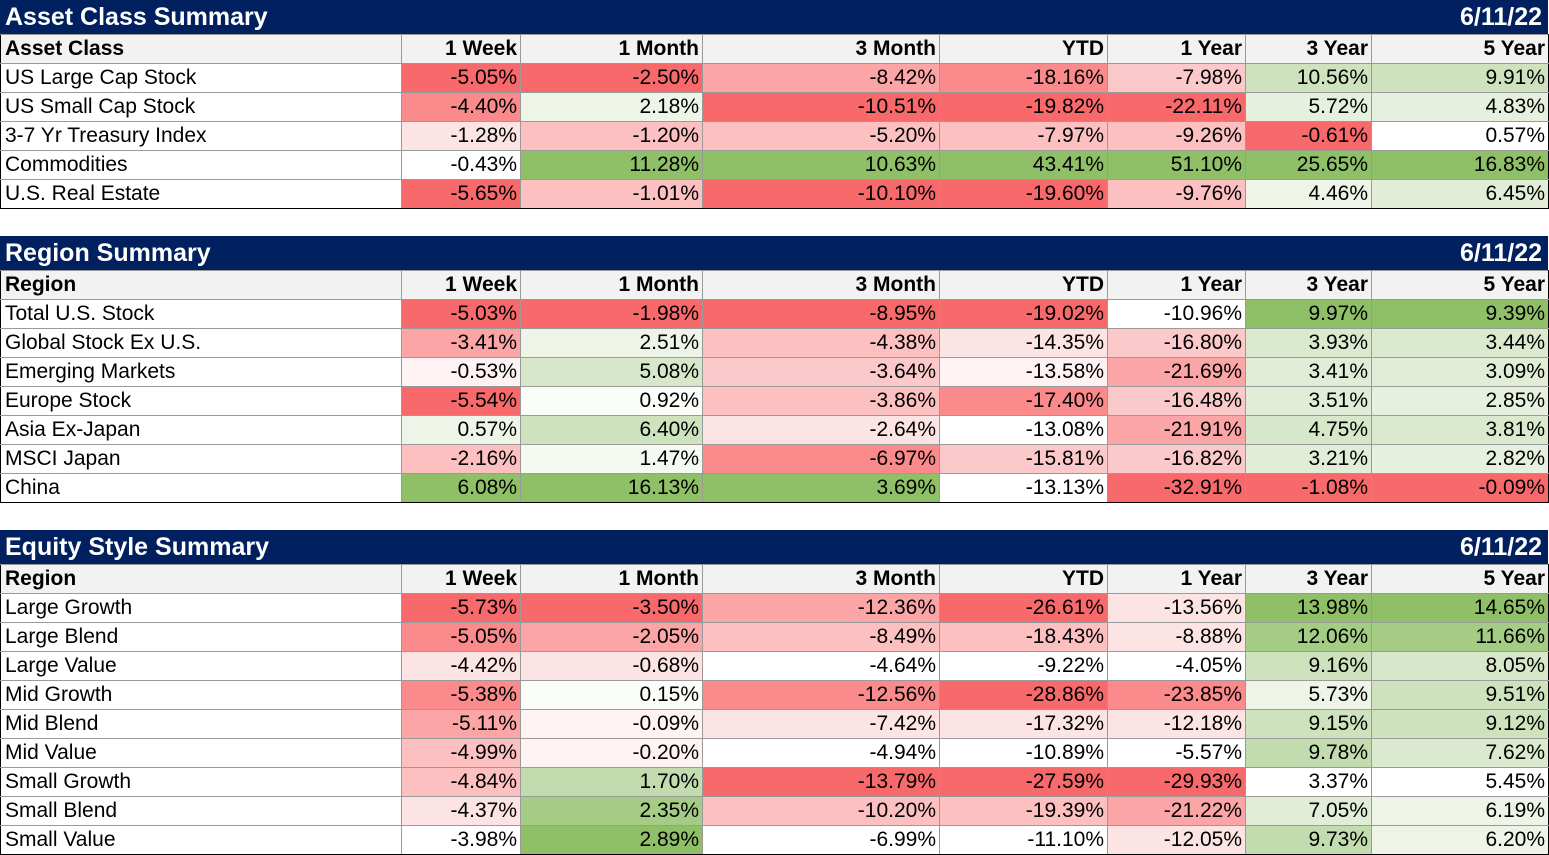 The height and width of the screenshot is (855, 1549). I want to click on return-cell: -0.20%, so click(611, 753).